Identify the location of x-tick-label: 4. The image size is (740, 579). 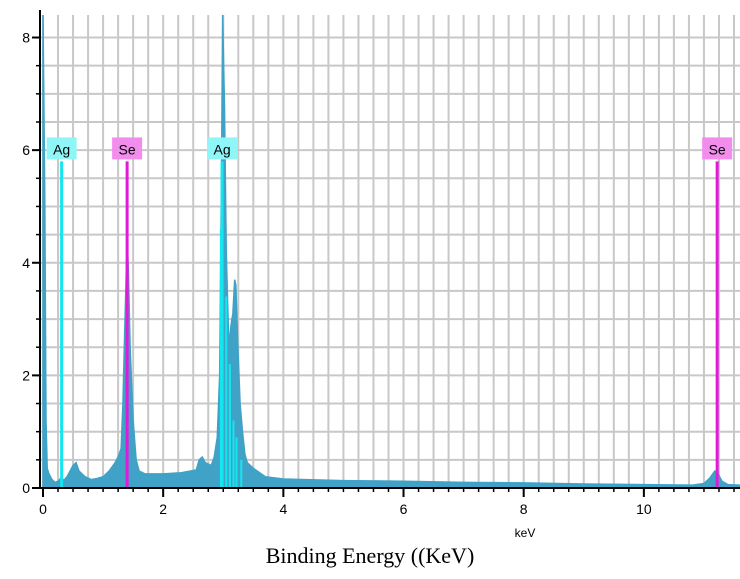
(283, 509).